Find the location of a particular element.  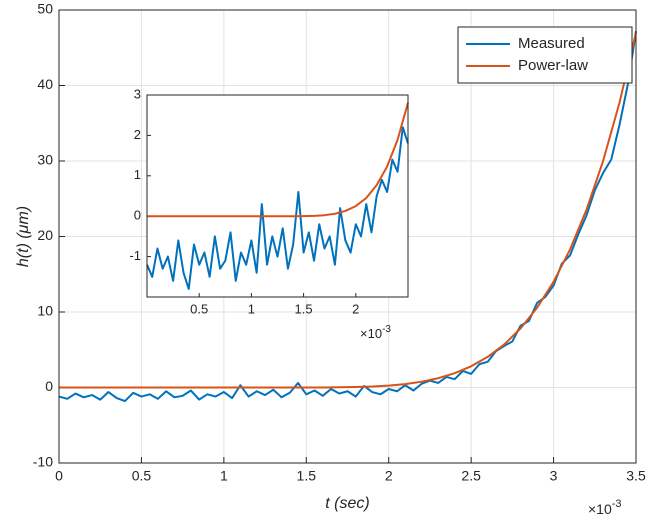

y-tick-label: 20 is located at coordinates (45, 235).